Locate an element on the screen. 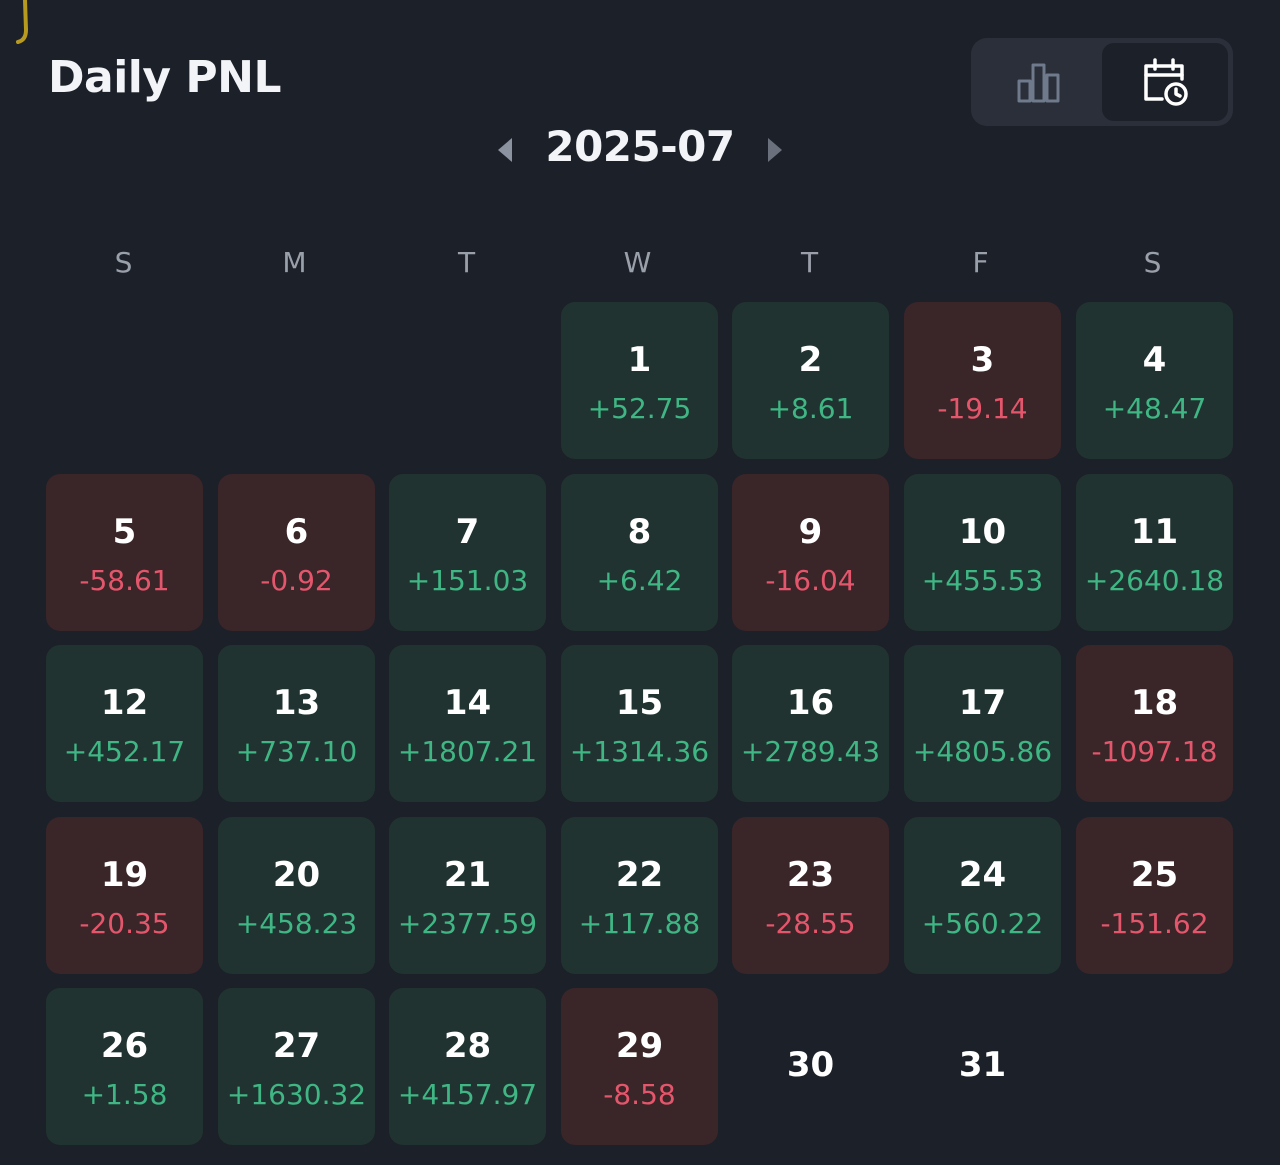 The height and width of the screenshot is (1165, 1280). day-pnl-value: -28.55 is located at coordinates (810, 923).